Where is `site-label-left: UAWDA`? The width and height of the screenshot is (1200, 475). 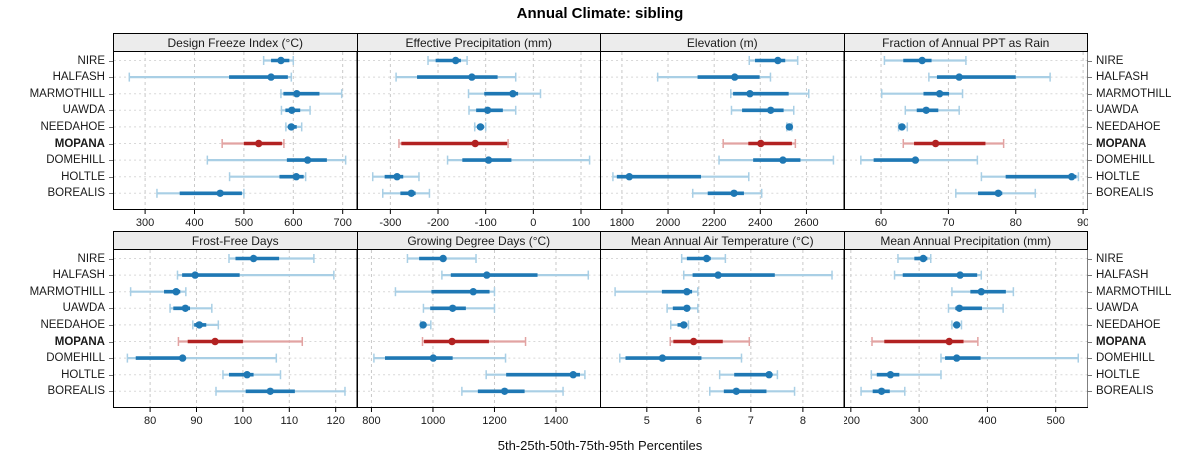
site-label-left: UAWDA is located at coordinates (83, 308).